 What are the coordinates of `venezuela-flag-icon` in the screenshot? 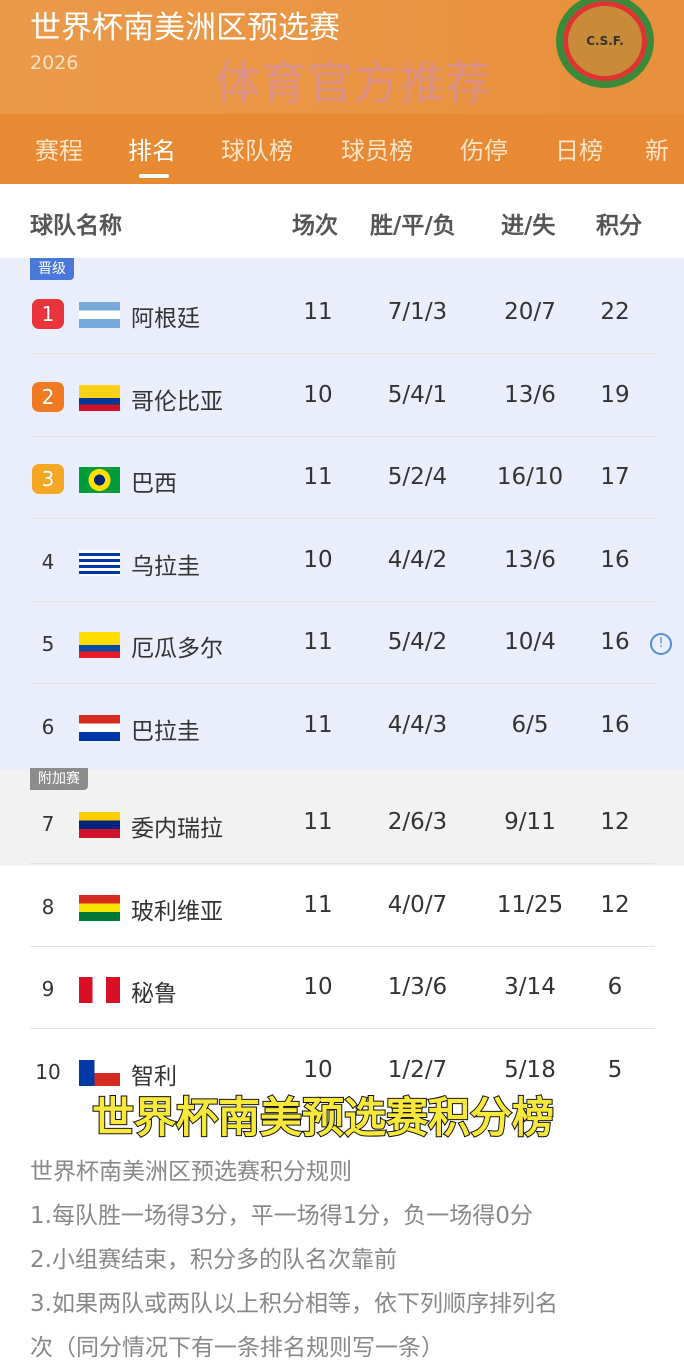 It's located at (99, 825).